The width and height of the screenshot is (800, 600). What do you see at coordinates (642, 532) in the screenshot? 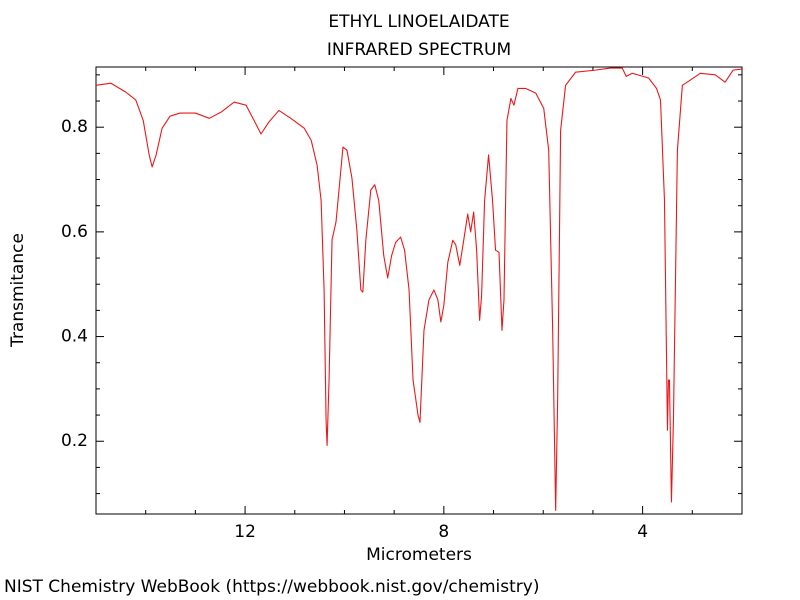
I see `x-tick-label: 4` at bounding box center [642, 532].